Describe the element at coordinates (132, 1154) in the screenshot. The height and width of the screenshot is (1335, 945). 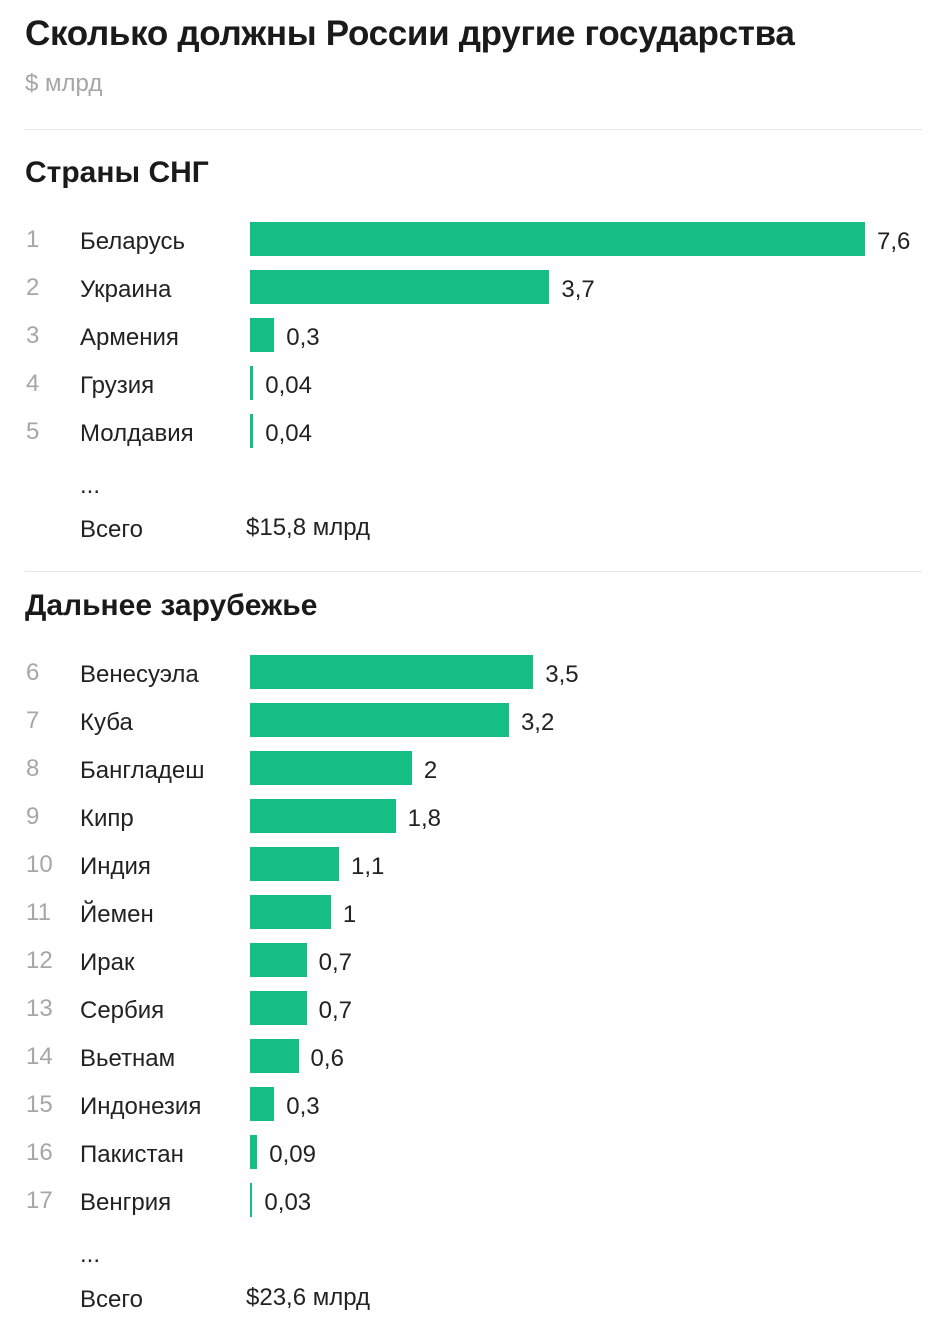
I see `country-label: Пакистан` at that location.